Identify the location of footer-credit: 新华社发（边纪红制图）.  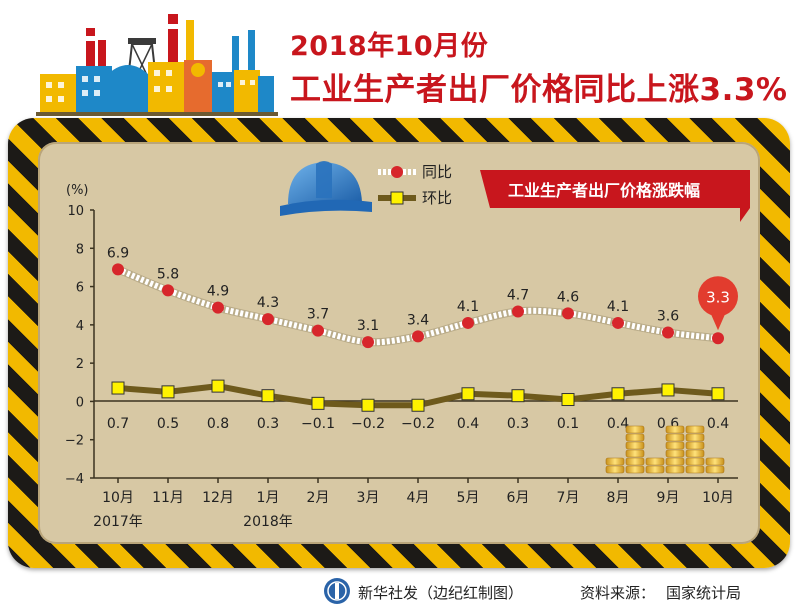
(441, 593).